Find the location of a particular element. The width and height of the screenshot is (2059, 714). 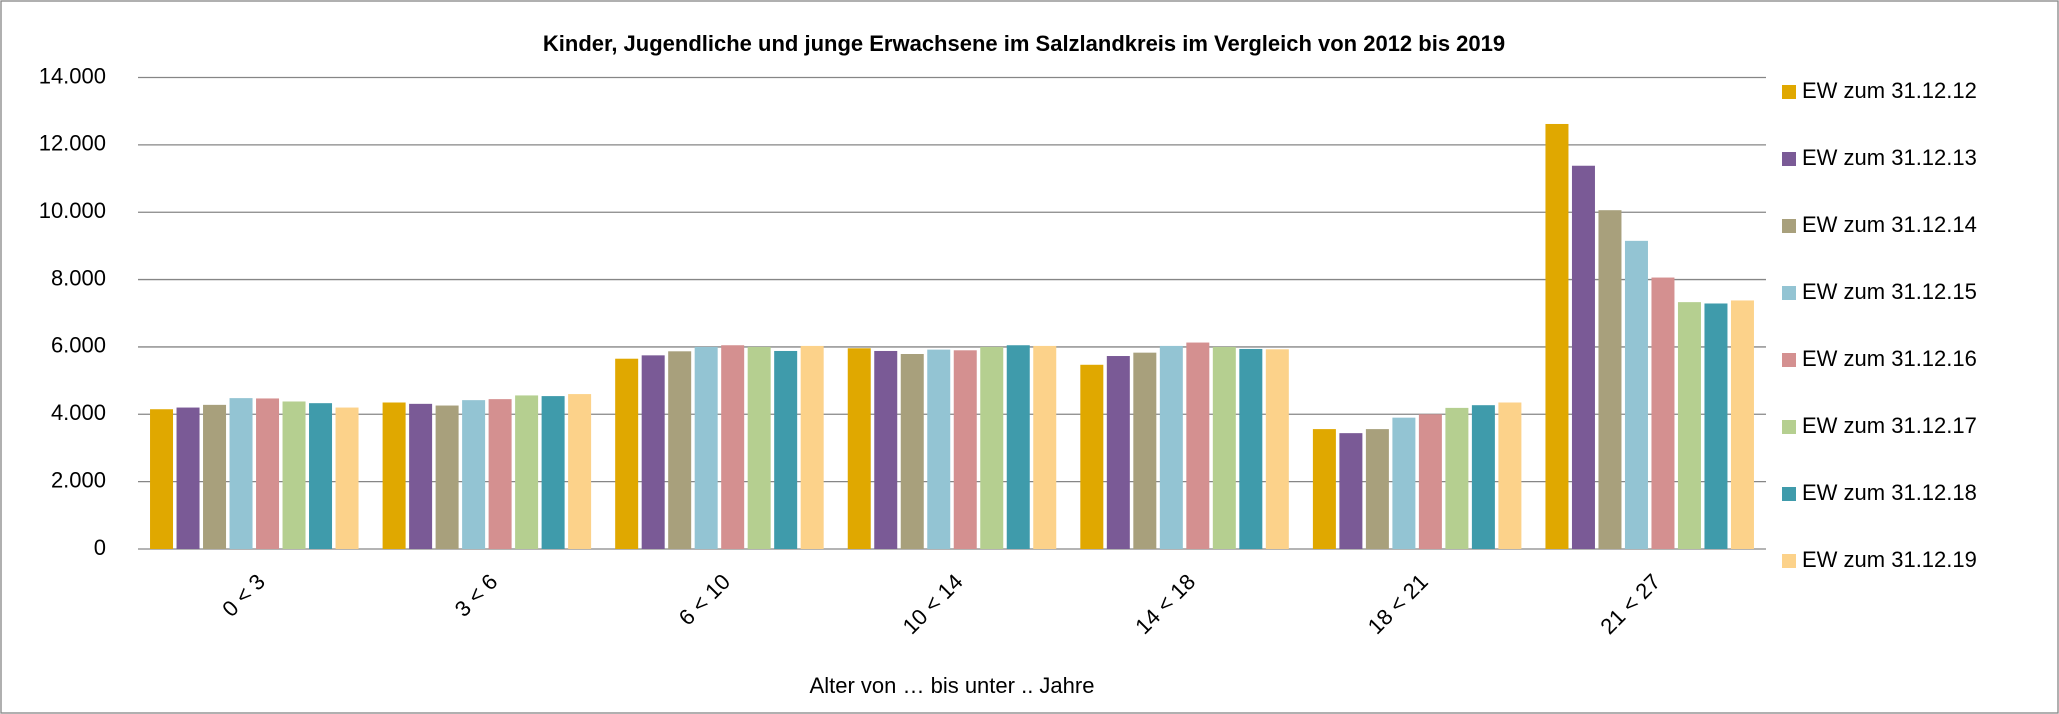

legend-label: EW zum 31.12.17 is located at coordinates (1889, 425).